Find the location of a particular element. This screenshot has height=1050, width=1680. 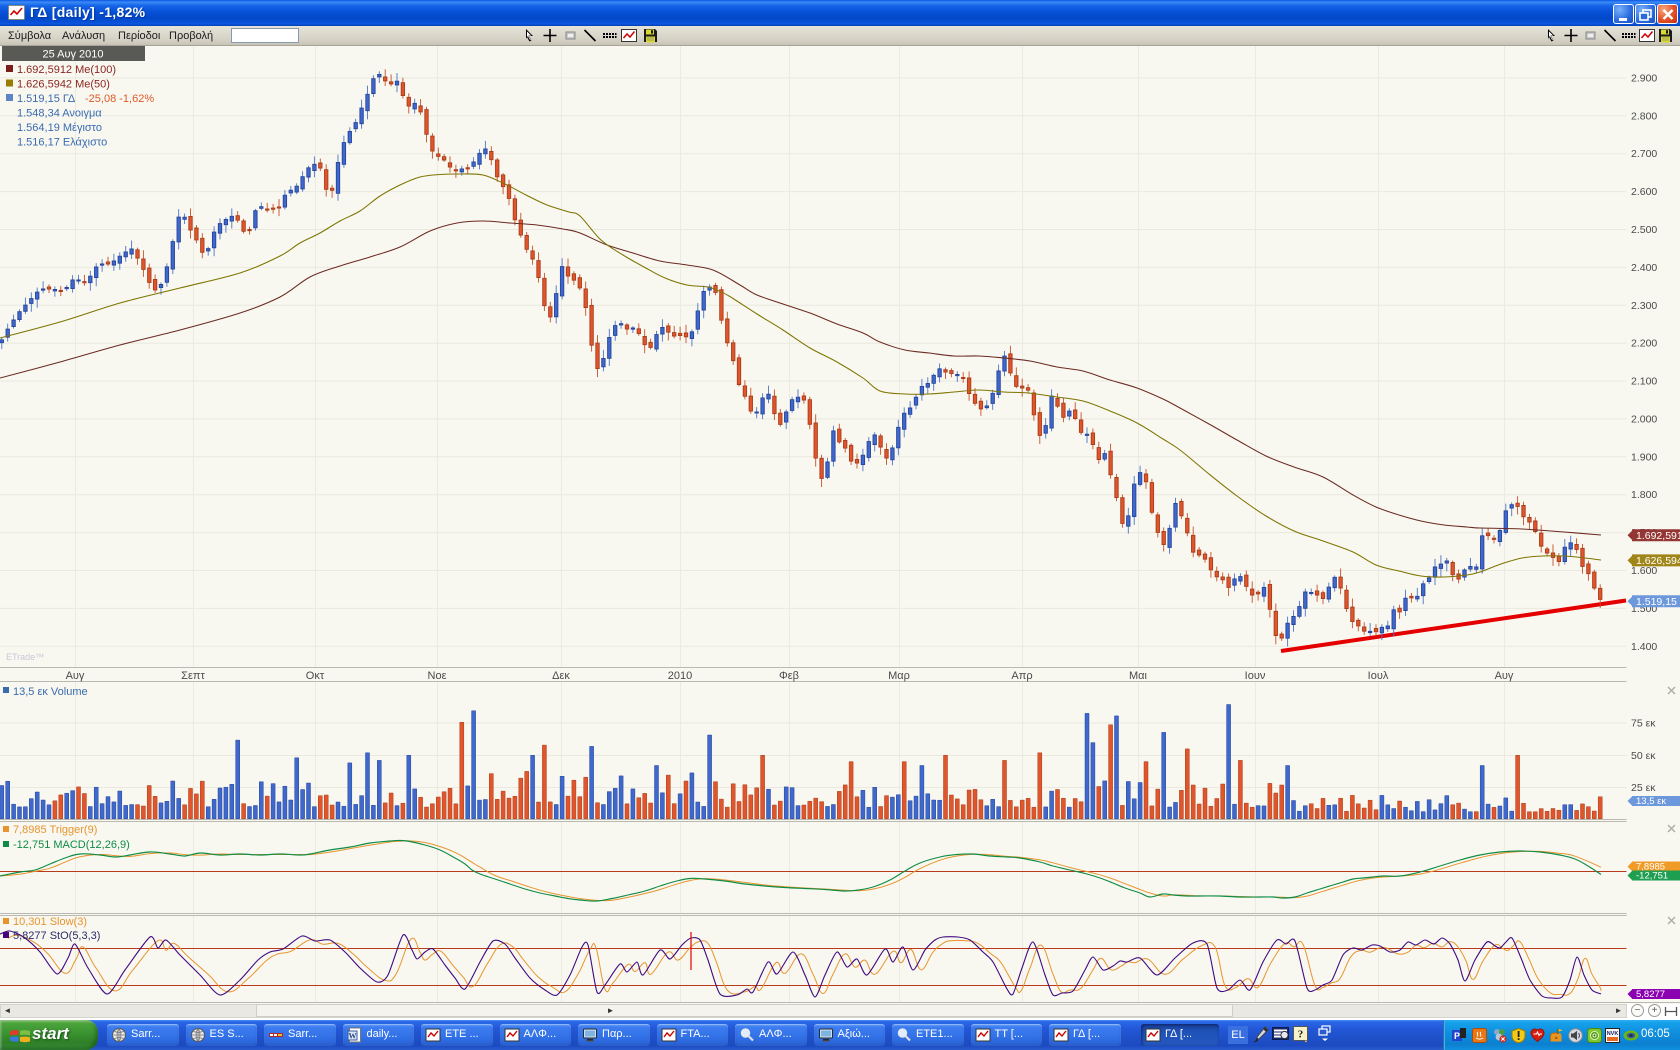

svg-text: 1.600 is located at coordinates (1644, 571).